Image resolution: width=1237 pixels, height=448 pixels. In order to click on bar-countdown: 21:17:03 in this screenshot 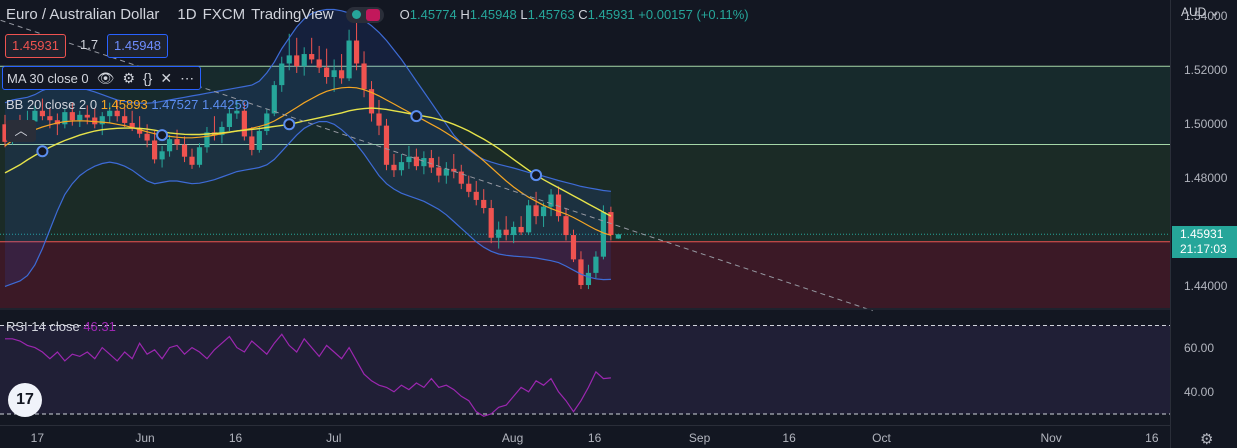, I will do `click(1203, 249)`.